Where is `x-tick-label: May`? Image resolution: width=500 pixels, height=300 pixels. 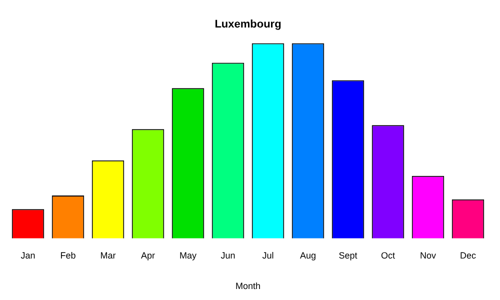 x-tick-label: May is located at coordinates (188, 255).